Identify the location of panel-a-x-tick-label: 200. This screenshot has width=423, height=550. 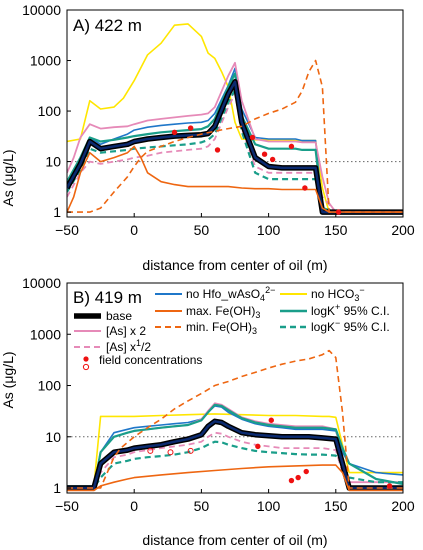
(403, 230).